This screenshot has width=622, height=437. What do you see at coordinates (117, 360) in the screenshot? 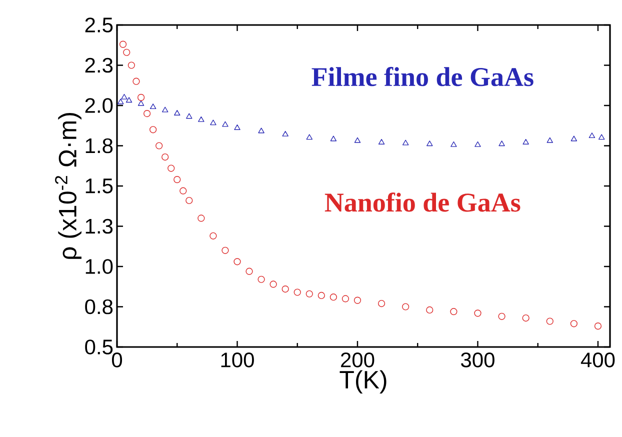
I see `x-tick-label: 0` at bounding box center [117, 360].